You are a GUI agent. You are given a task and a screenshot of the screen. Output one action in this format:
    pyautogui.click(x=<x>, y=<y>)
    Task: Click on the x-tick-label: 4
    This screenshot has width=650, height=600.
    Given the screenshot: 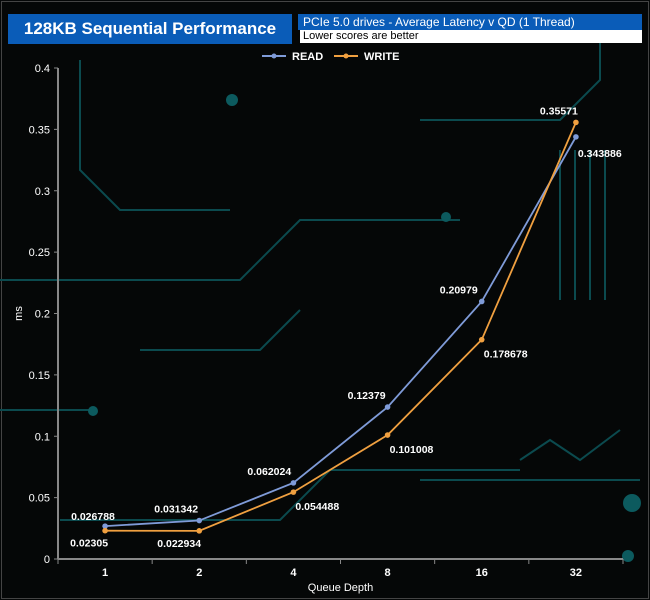 What is the action you would take?
    pyautogui.click(x=293, y=573)
    